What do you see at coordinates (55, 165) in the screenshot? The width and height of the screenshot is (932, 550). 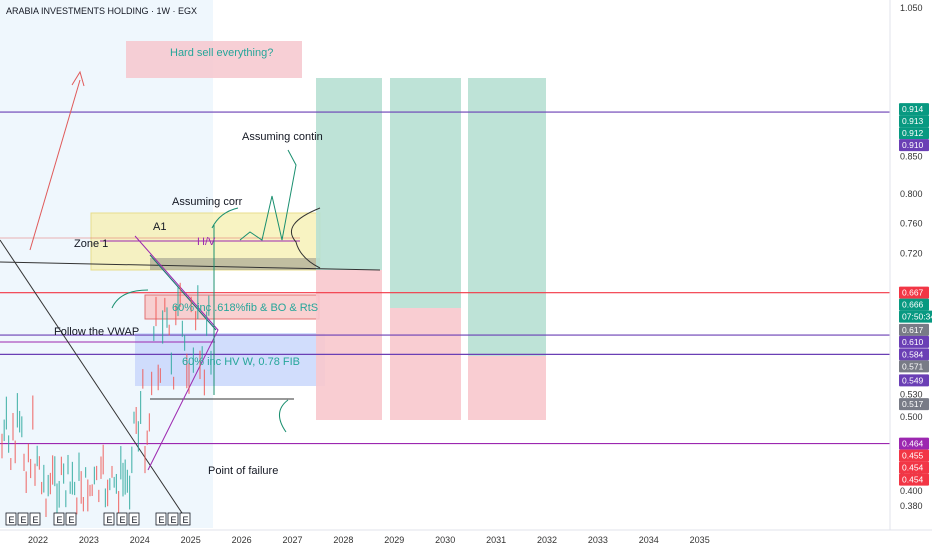 I see `upward-projection-arrow` at bounding box center [55, 165].